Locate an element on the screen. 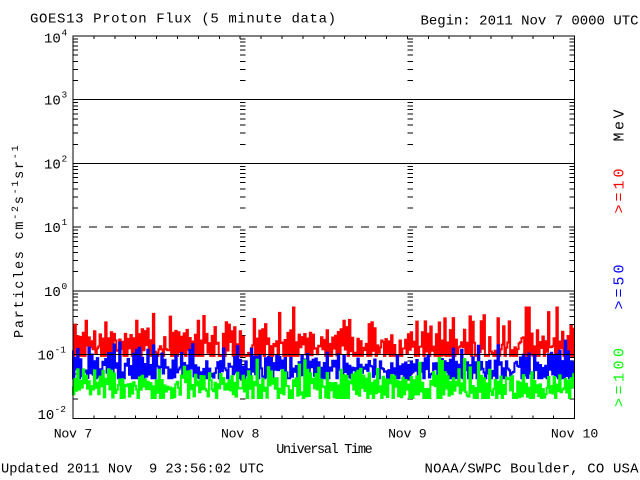 The width and height of the screenshot is (640, 480). svg-text: 1 is located at coordinates (65, 222).